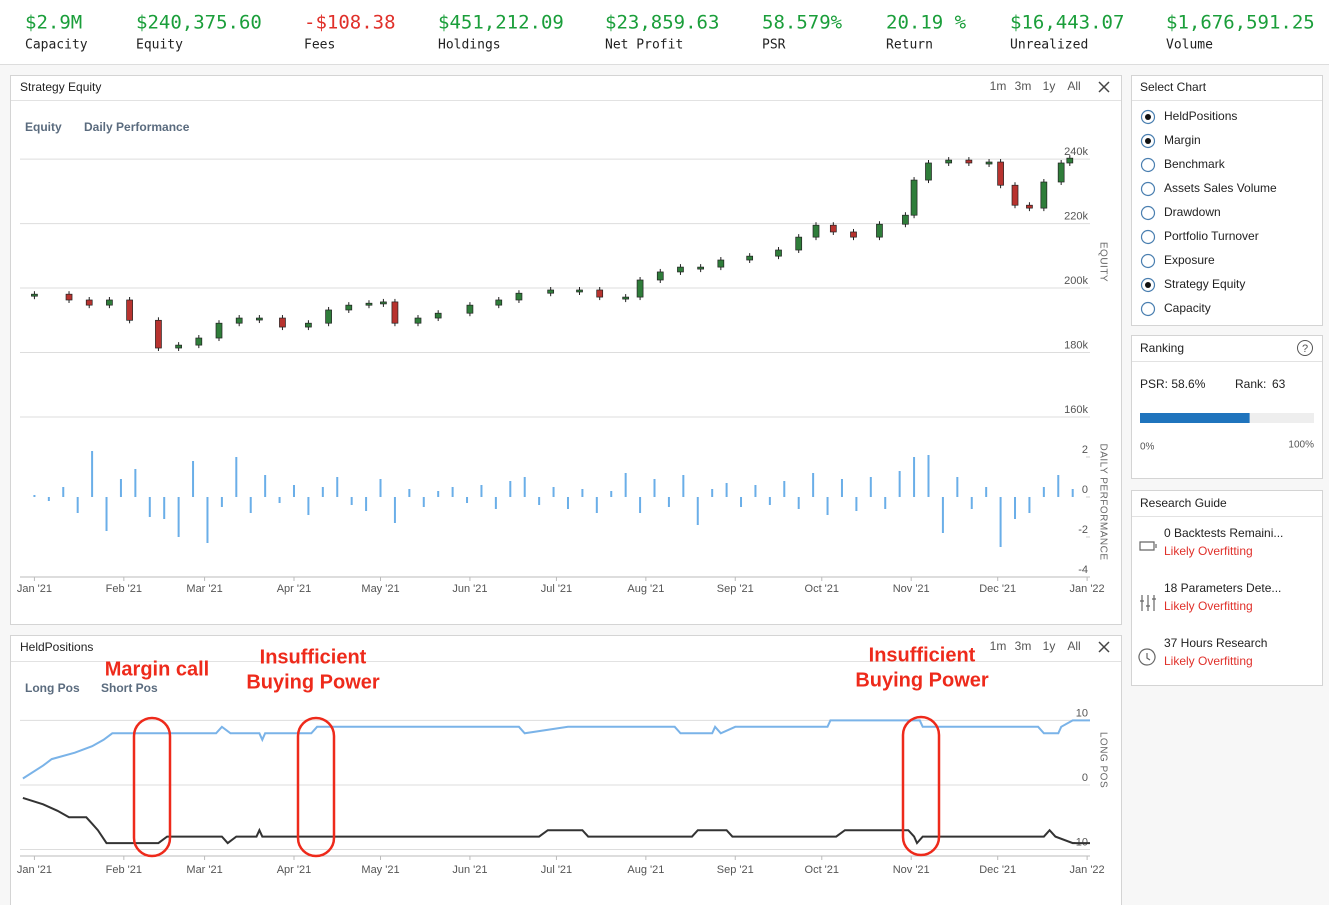  Describe the element at coordinates (1189, 260) in the screenshot. I see `option-label: Exposure` at that location.